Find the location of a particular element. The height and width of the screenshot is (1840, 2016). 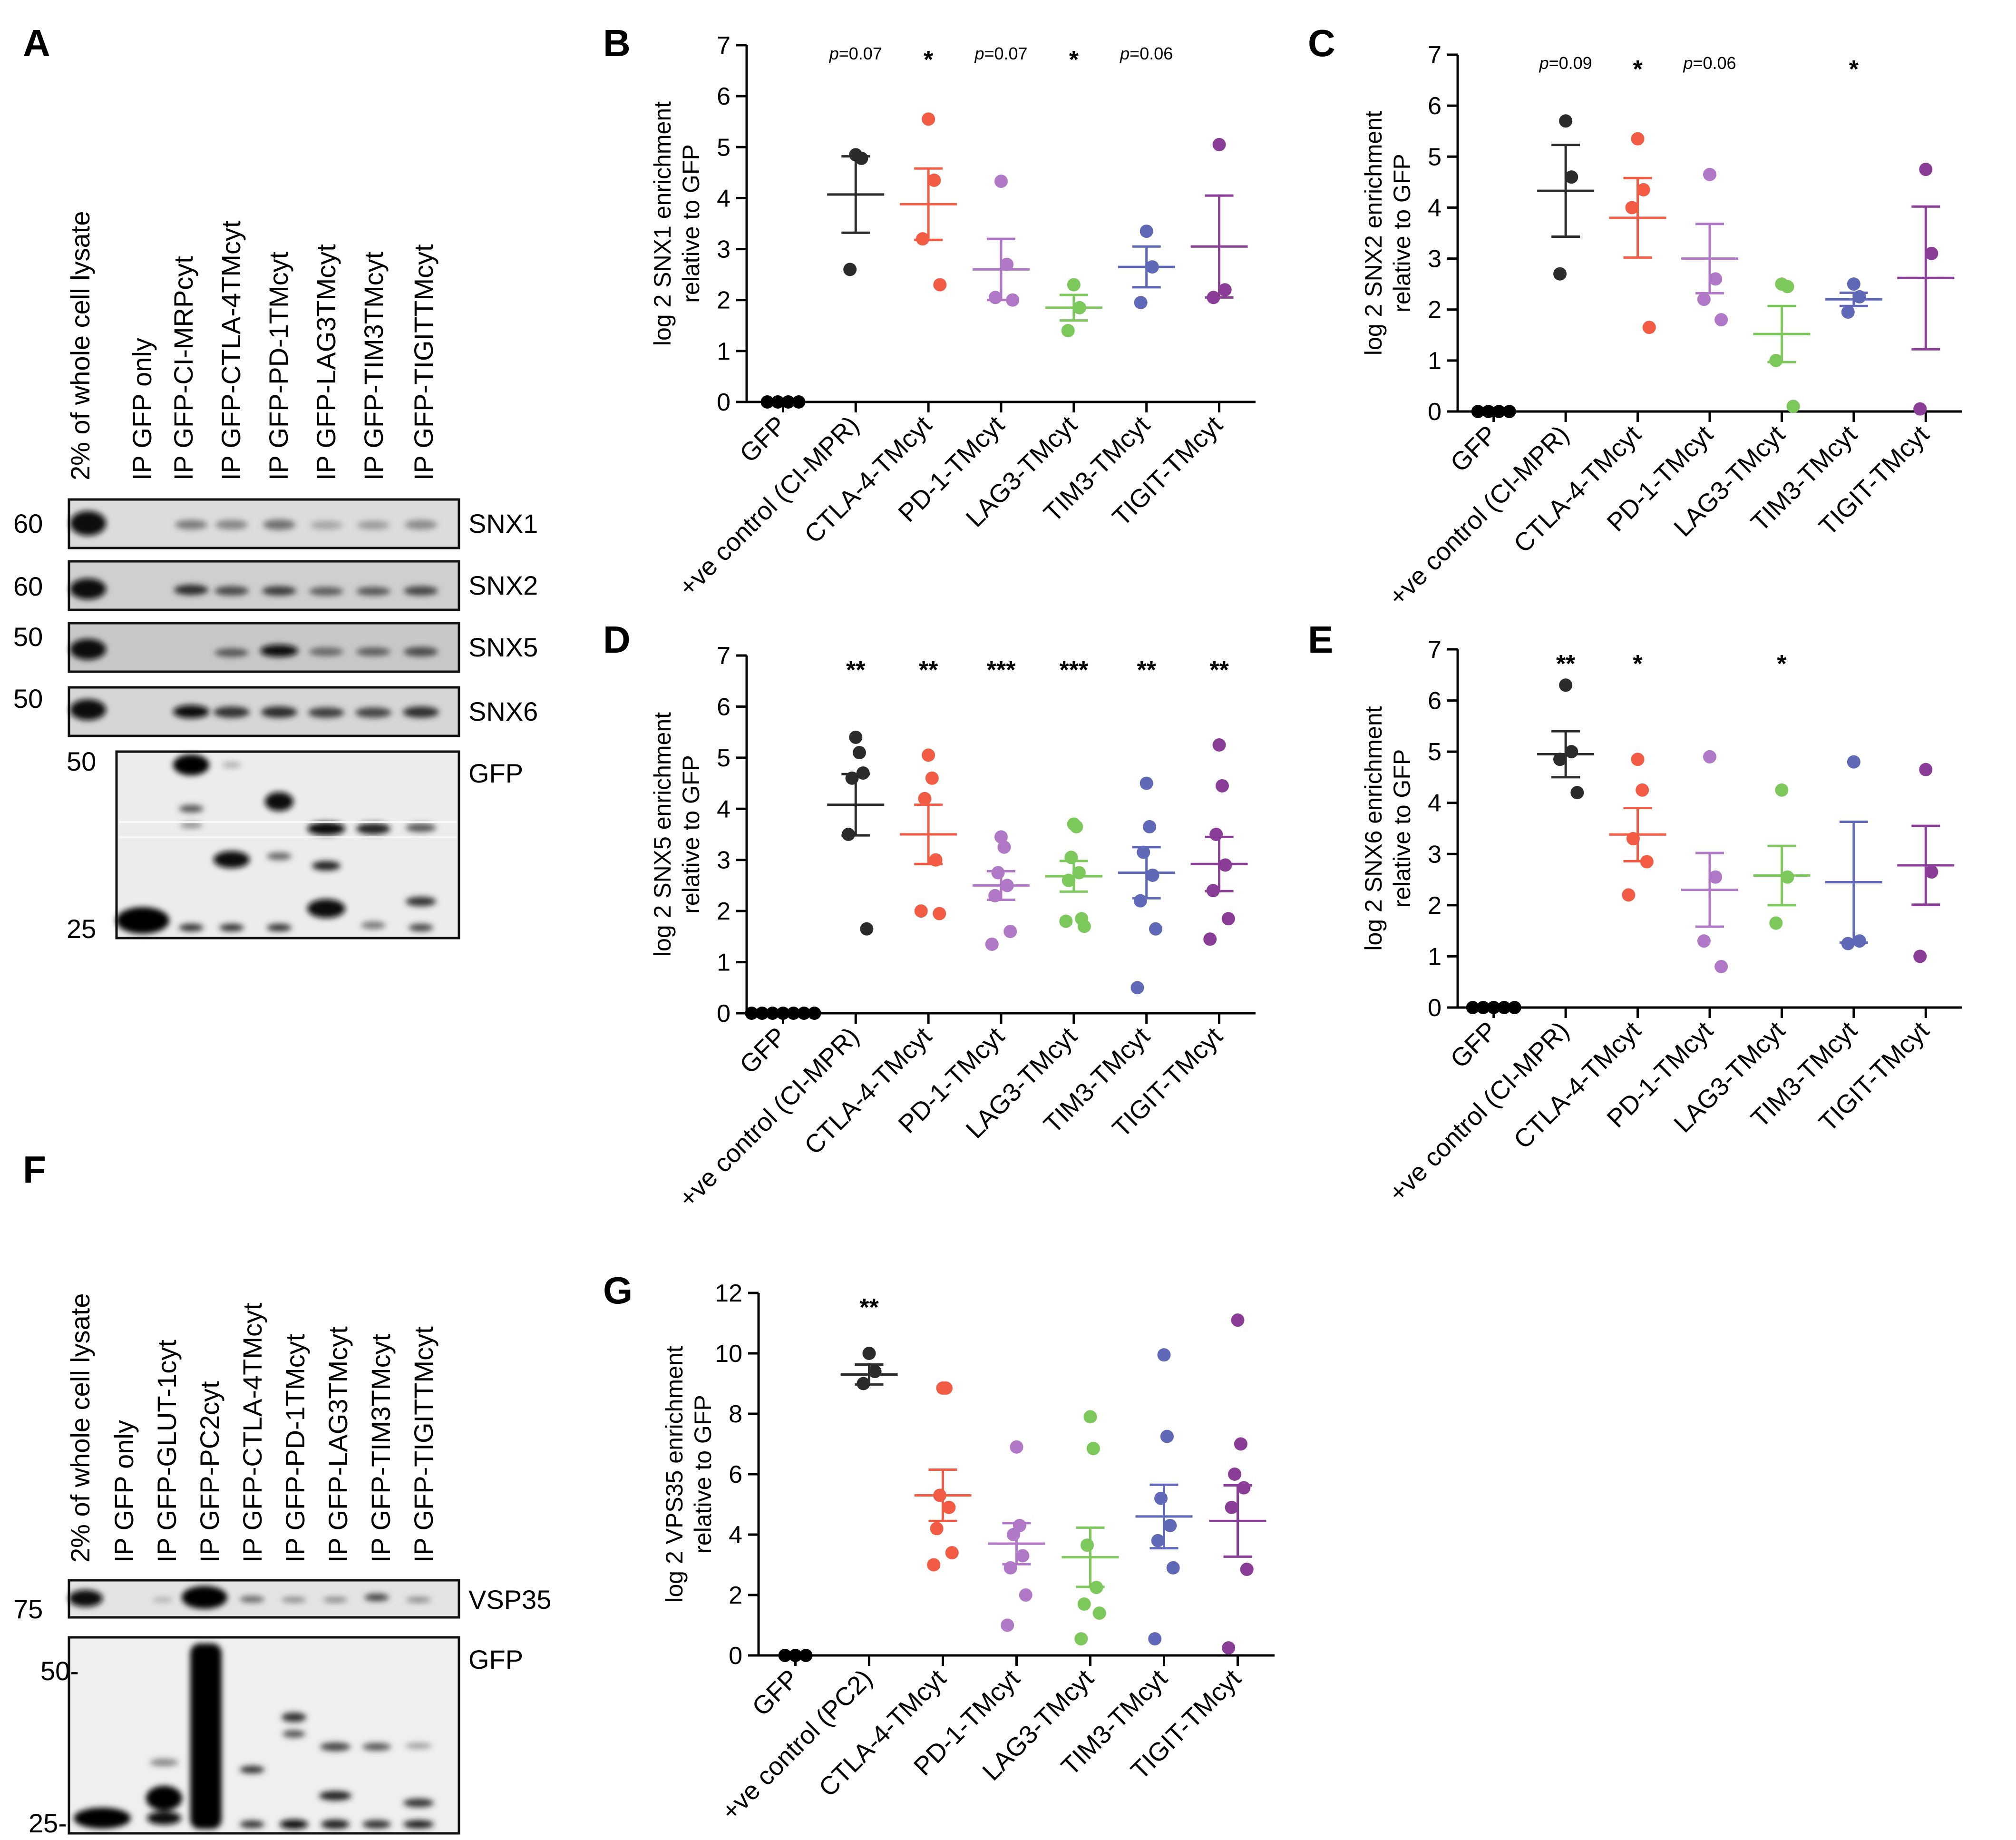

y-tick-label: 4 is located at coordinates (724, 809).